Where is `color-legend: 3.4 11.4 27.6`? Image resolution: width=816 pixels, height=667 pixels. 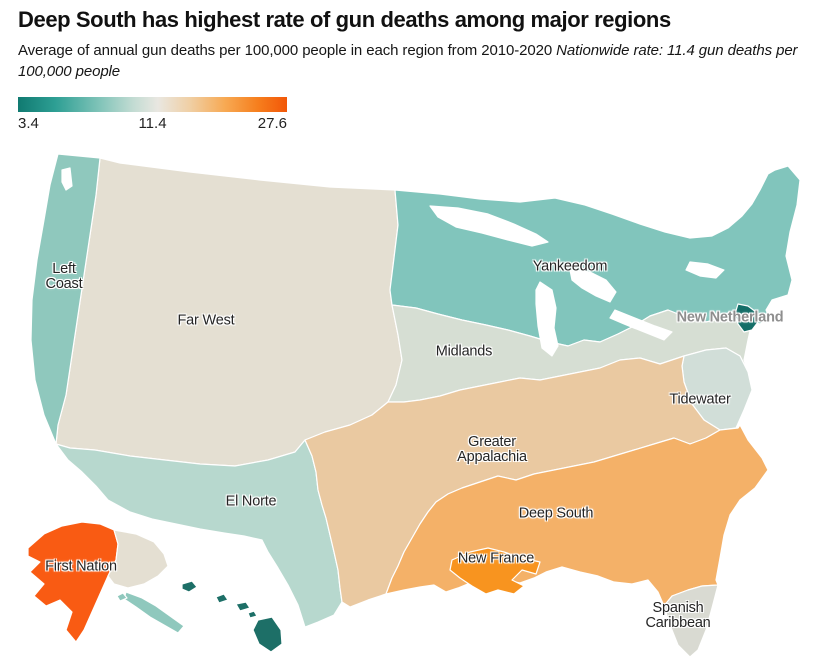 color-legend: 3.4 11.4 27.6 is located at coordinates (152, 115).